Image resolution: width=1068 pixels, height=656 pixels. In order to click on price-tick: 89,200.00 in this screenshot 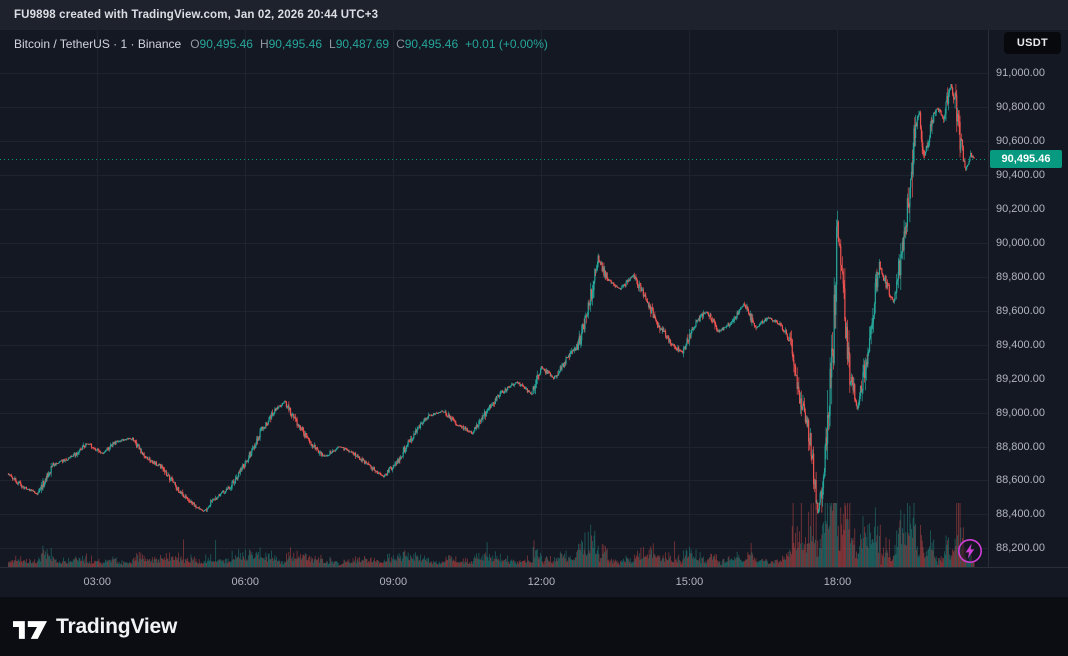, I will do `click(1020, 378)`.